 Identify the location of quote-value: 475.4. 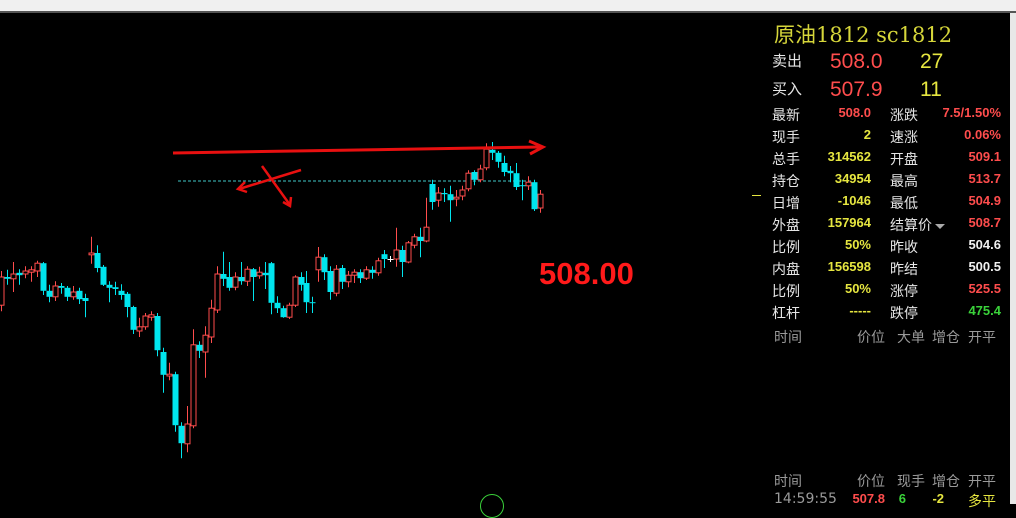
(984, 310).